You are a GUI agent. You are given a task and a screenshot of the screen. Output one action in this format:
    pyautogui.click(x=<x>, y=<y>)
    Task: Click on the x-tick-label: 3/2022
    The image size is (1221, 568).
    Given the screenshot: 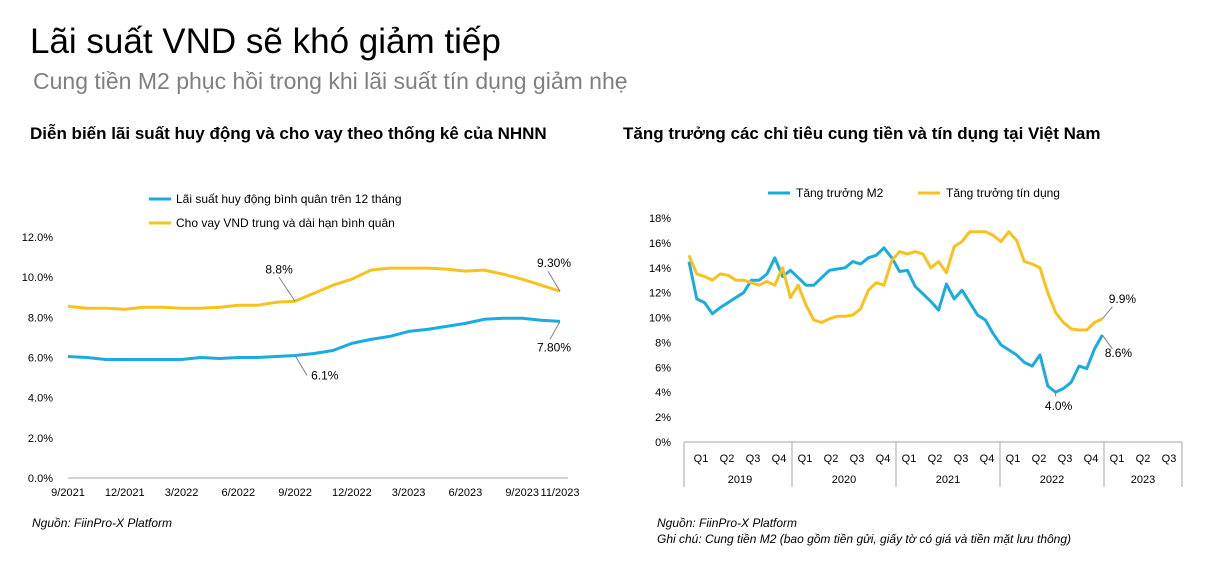 What is the action you would take?
    pyautogui.click(x=182, y=493)
    